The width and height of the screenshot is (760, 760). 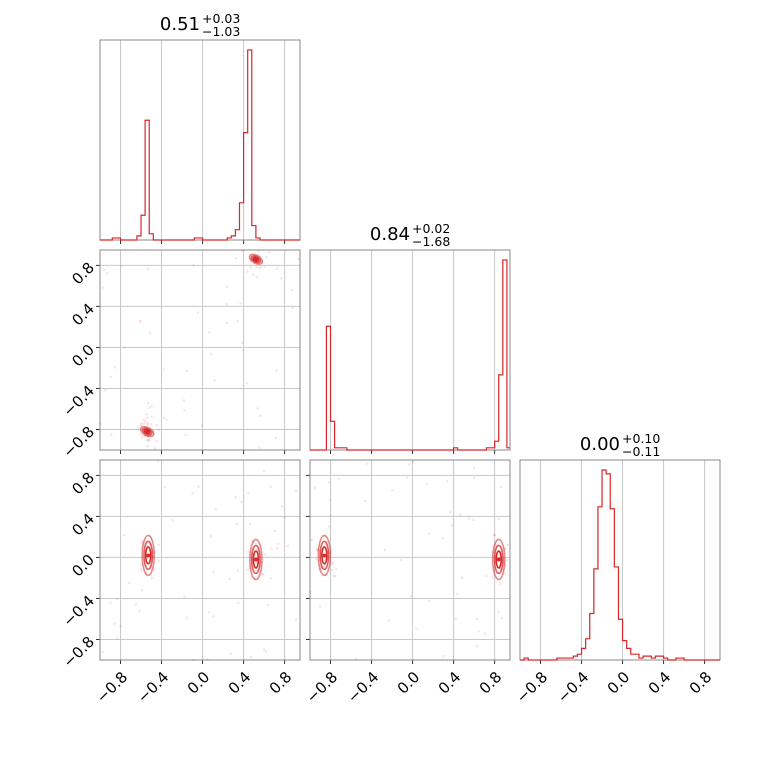 I want to click on panel-2d-param-0-vs-2: −0.8−0.8−0.4−0.40.00.00.40.40.80.8, so click(x=180, y=583).